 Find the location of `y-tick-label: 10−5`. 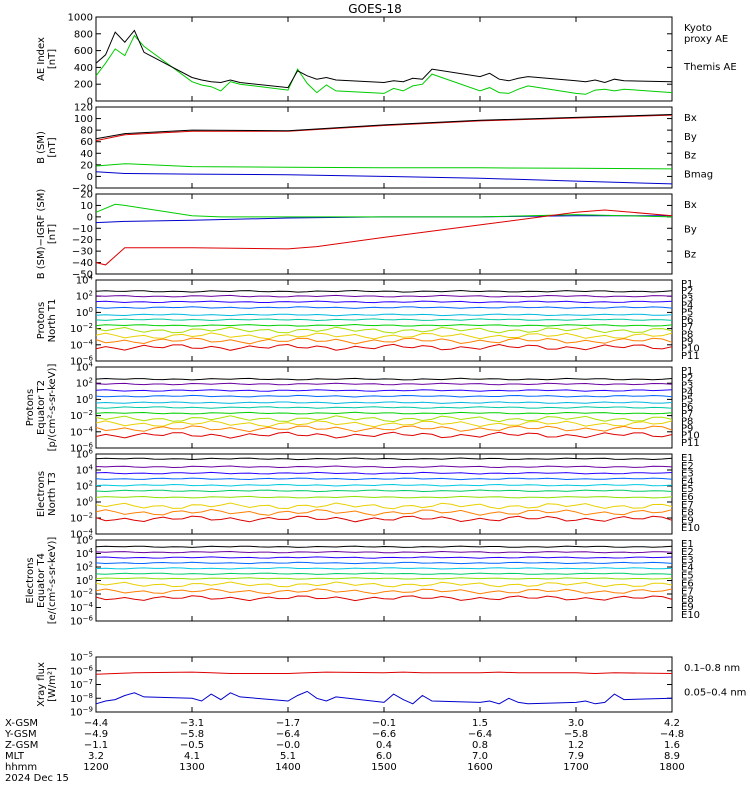

y-tick-label: 10−5 is located at coordinates (81, 657).